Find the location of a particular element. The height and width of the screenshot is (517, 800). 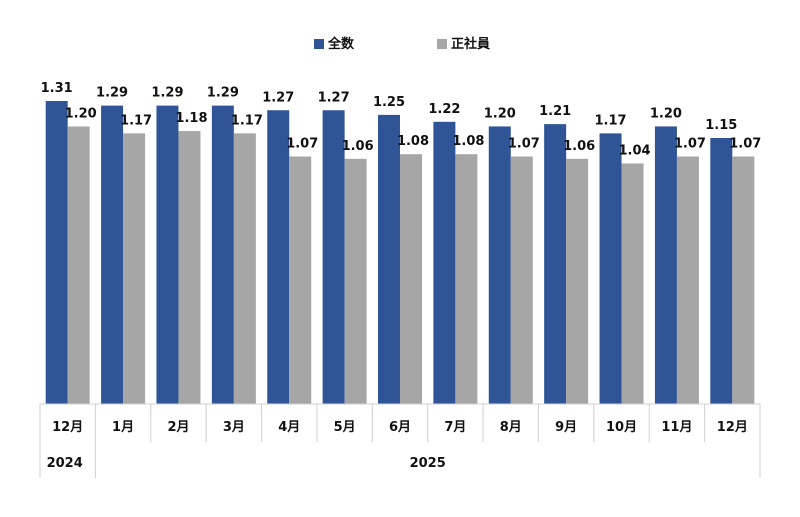

data-label-regular-5: 1.06 is located at coordinates (358, 146).